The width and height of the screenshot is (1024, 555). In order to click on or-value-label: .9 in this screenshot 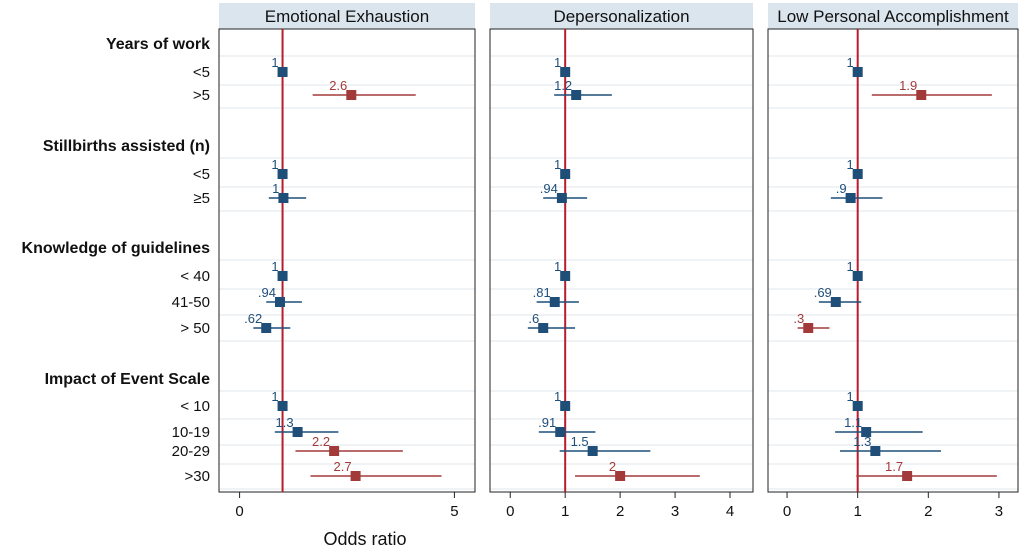, I will do `click(841, 188)`.